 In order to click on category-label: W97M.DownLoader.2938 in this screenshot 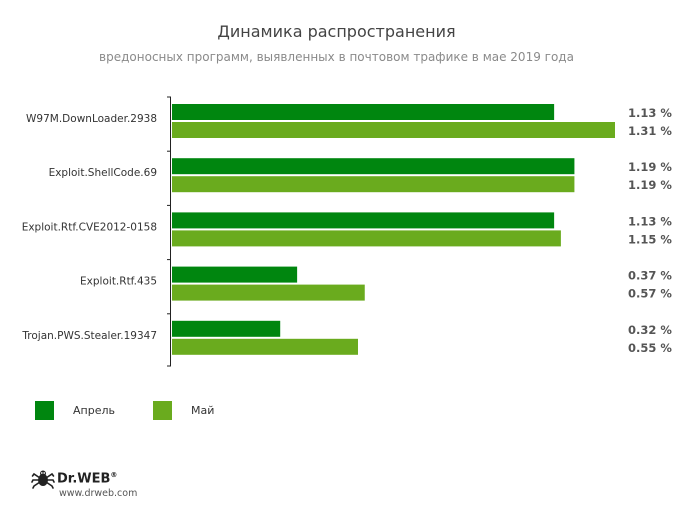, I will do `click(91, 119)`.